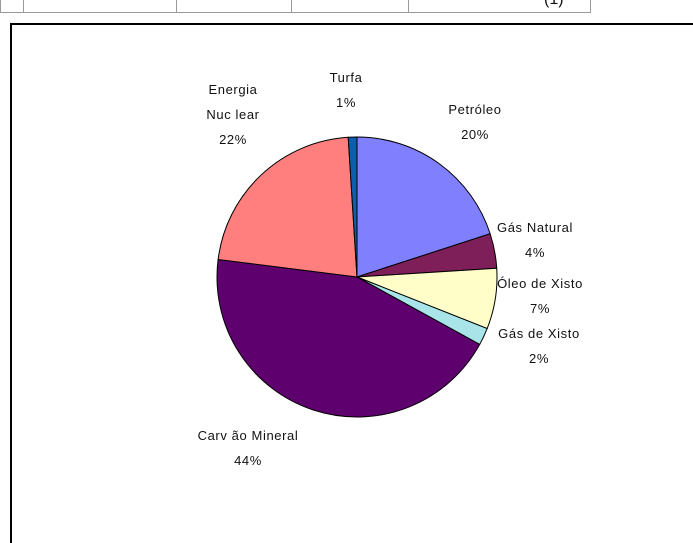 The image size is (693, 543). What do you see at coordinates (540, 283) in the screenshot?
I see `slice-name-label: Óleo de Xisto` at bounding box center [540, 283].